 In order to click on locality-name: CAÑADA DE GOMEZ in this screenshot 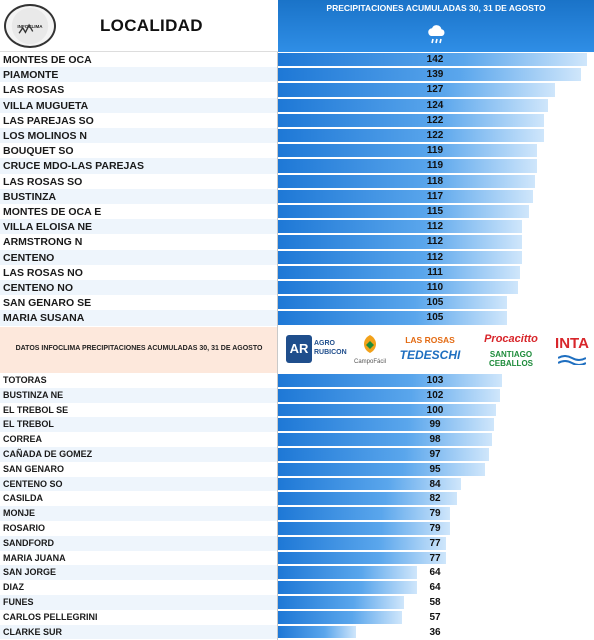, I will do `click(48, 454)`.